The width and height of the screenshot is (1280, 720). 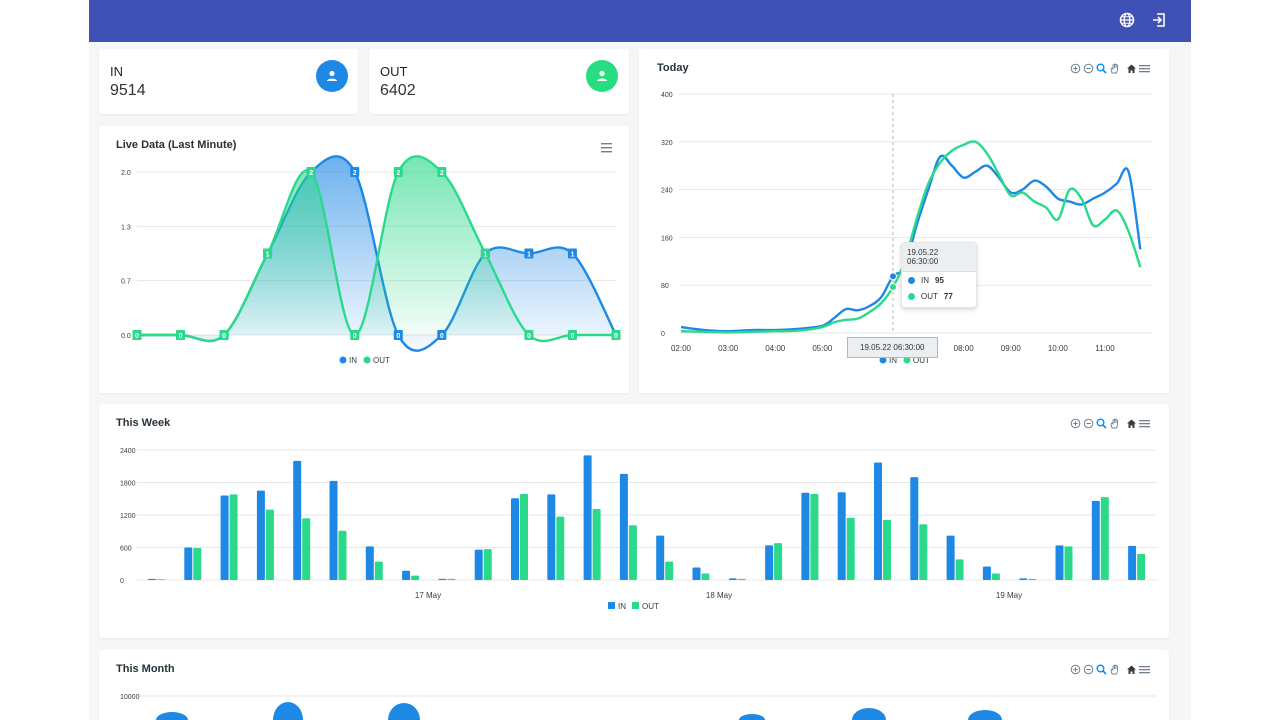 I want to click on today-legend: IN OUT, so click(x=904, y=360).